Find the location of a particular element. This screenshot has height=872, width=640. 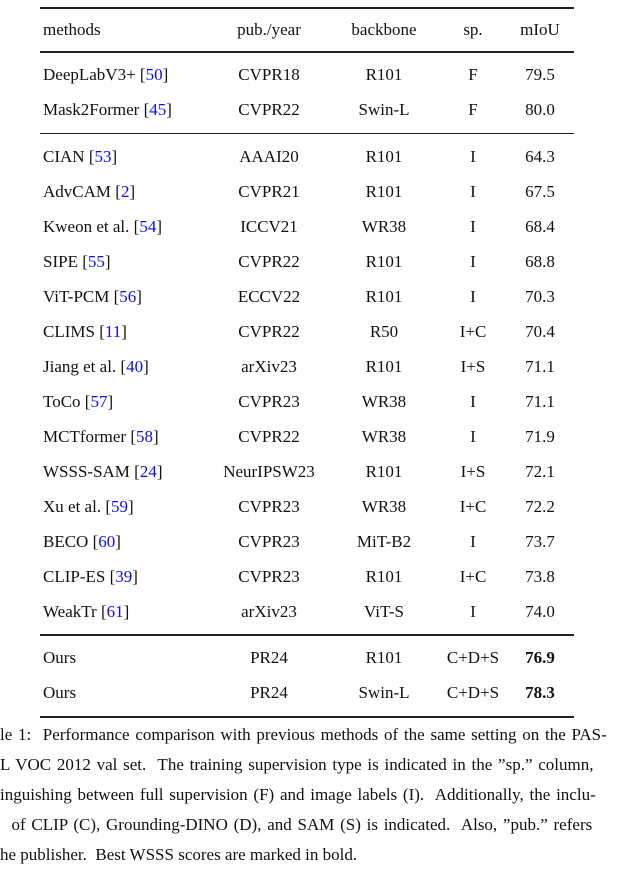

cell-method: Kweon et al. [54] is located at coordinates (125, 227).